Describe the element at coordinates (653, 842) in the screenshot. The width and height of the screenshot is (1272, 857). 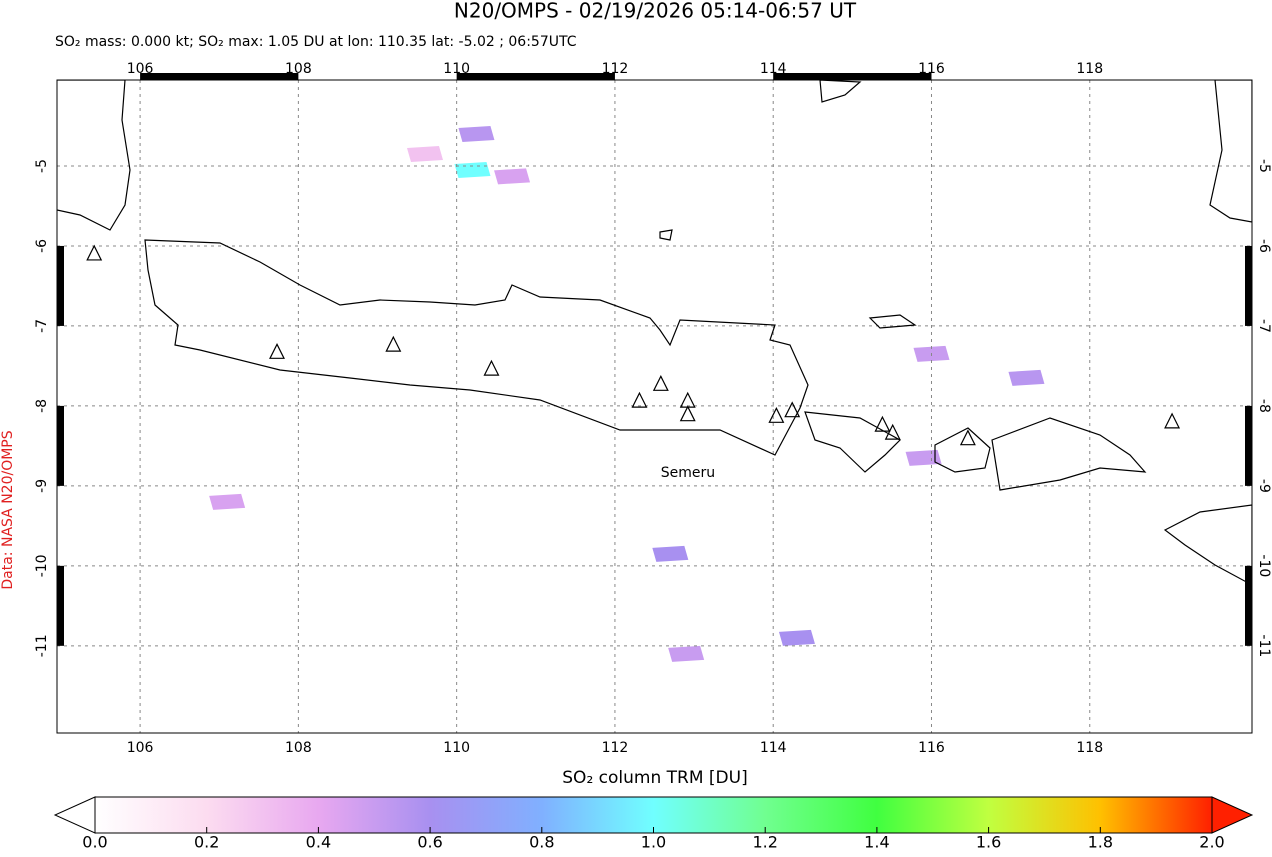
I see `colorbar-tick-label: 1.0` at that location.